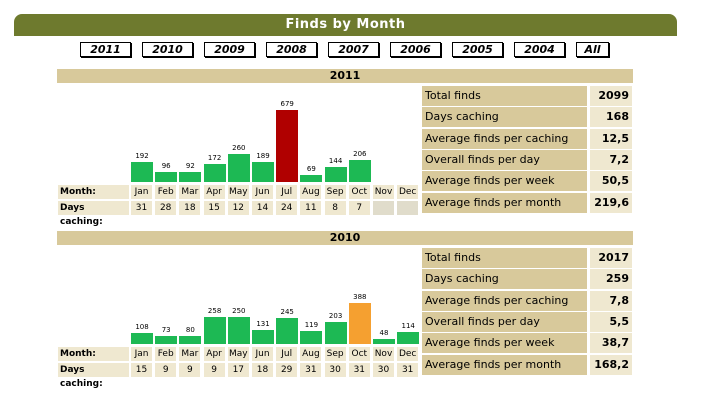  What do you see at coordinates (190, 177) in the screenshot?
I see `bar-mar` at bounding box center [190, 177].